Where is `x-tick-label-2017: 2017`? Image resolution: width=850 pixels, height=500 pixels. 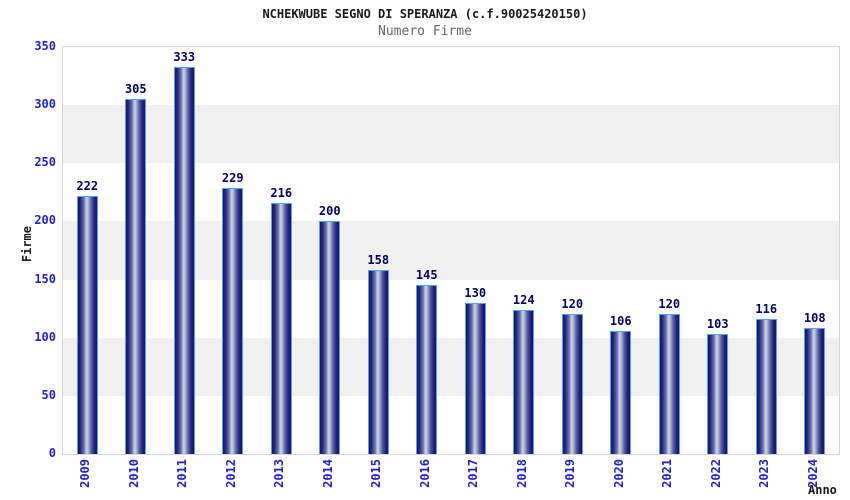
x-tick-label-2017: 2017 is located at coordinates (473, 473).